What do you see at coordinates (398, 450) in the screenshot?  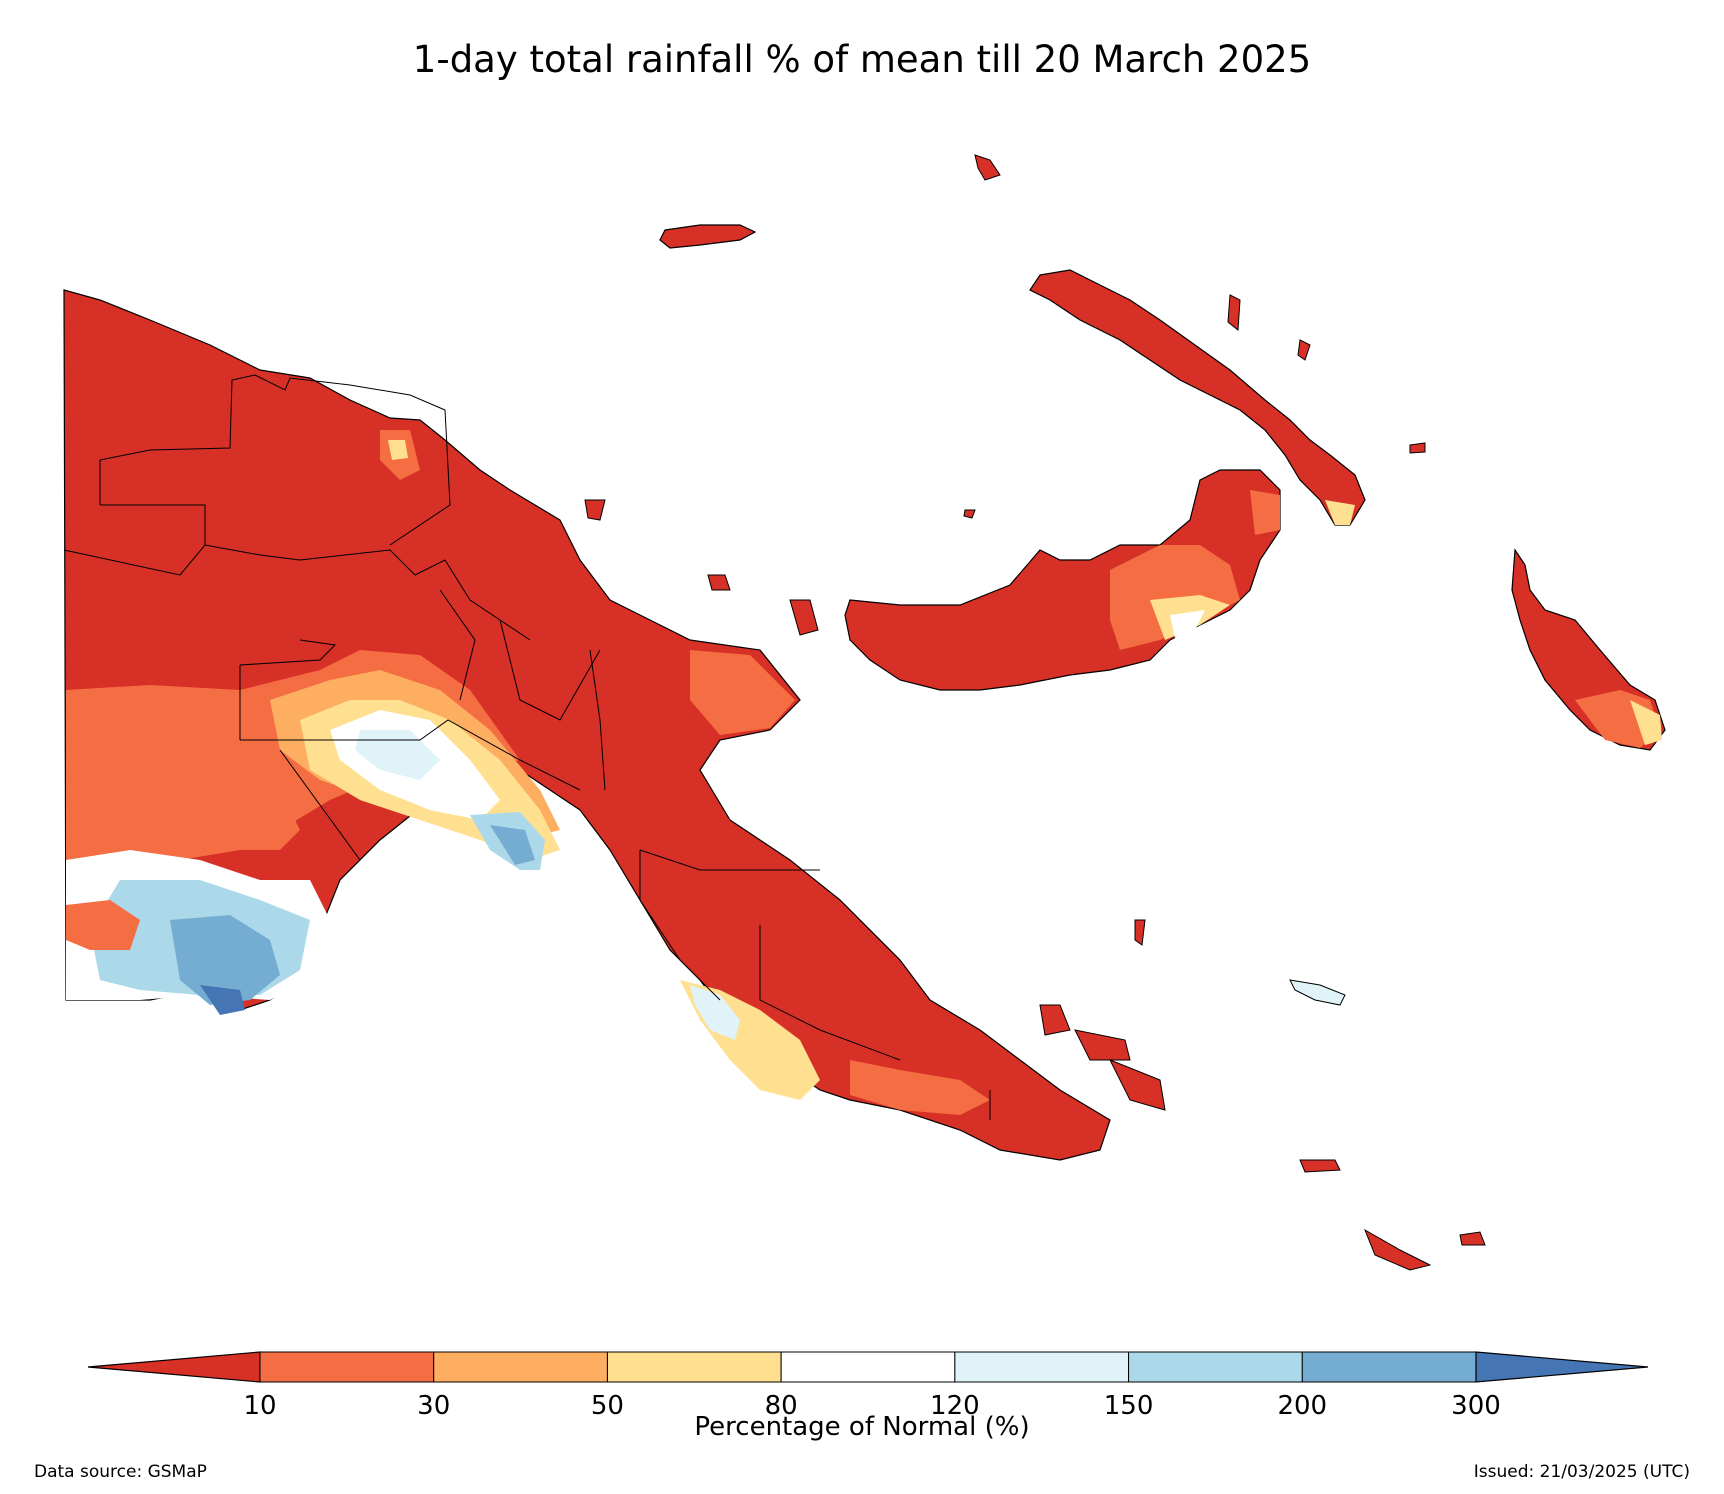 I see `zone-north-yellow` at bounding box center [398, 450].